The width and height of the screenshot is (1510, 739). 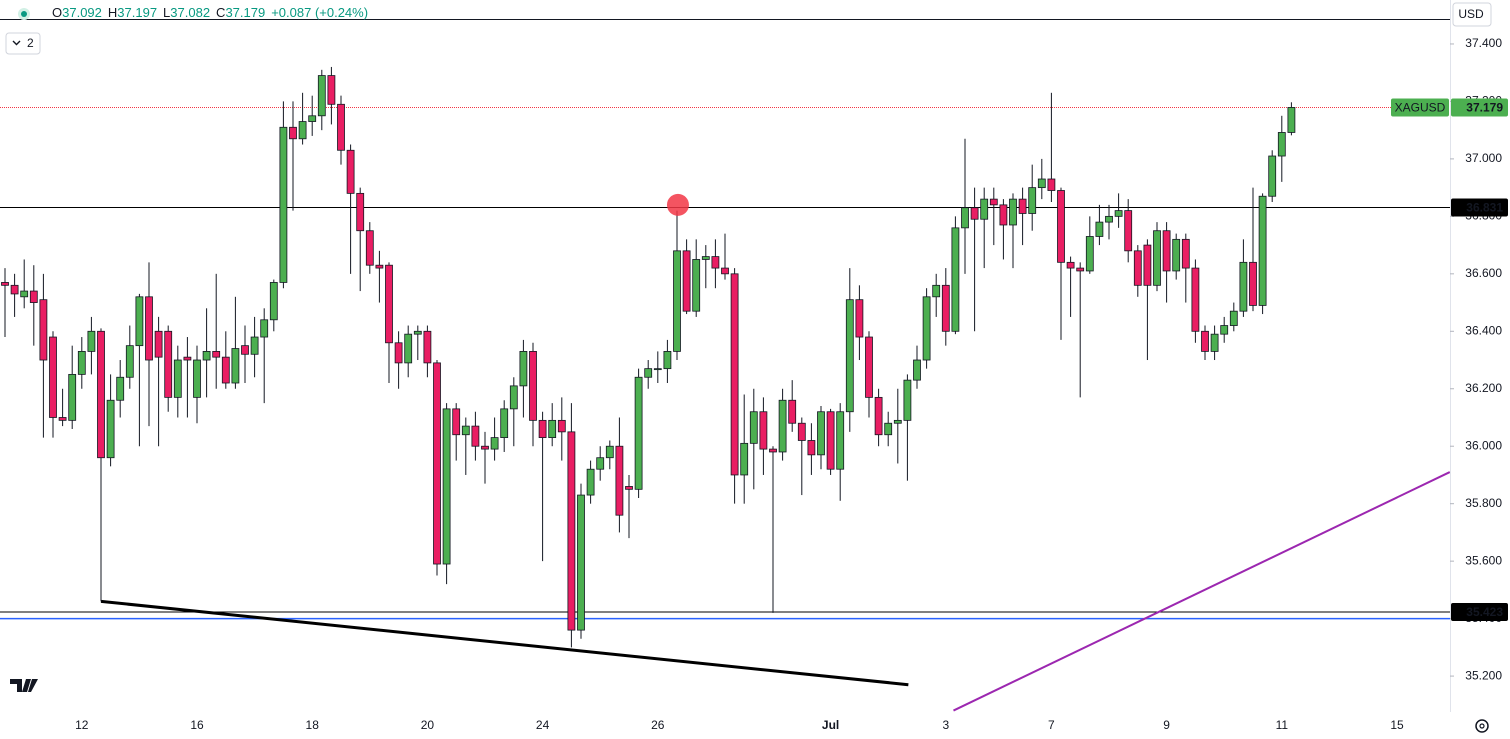 I want to click on ohlc-value: 37.179, so click(x=245, y=12).